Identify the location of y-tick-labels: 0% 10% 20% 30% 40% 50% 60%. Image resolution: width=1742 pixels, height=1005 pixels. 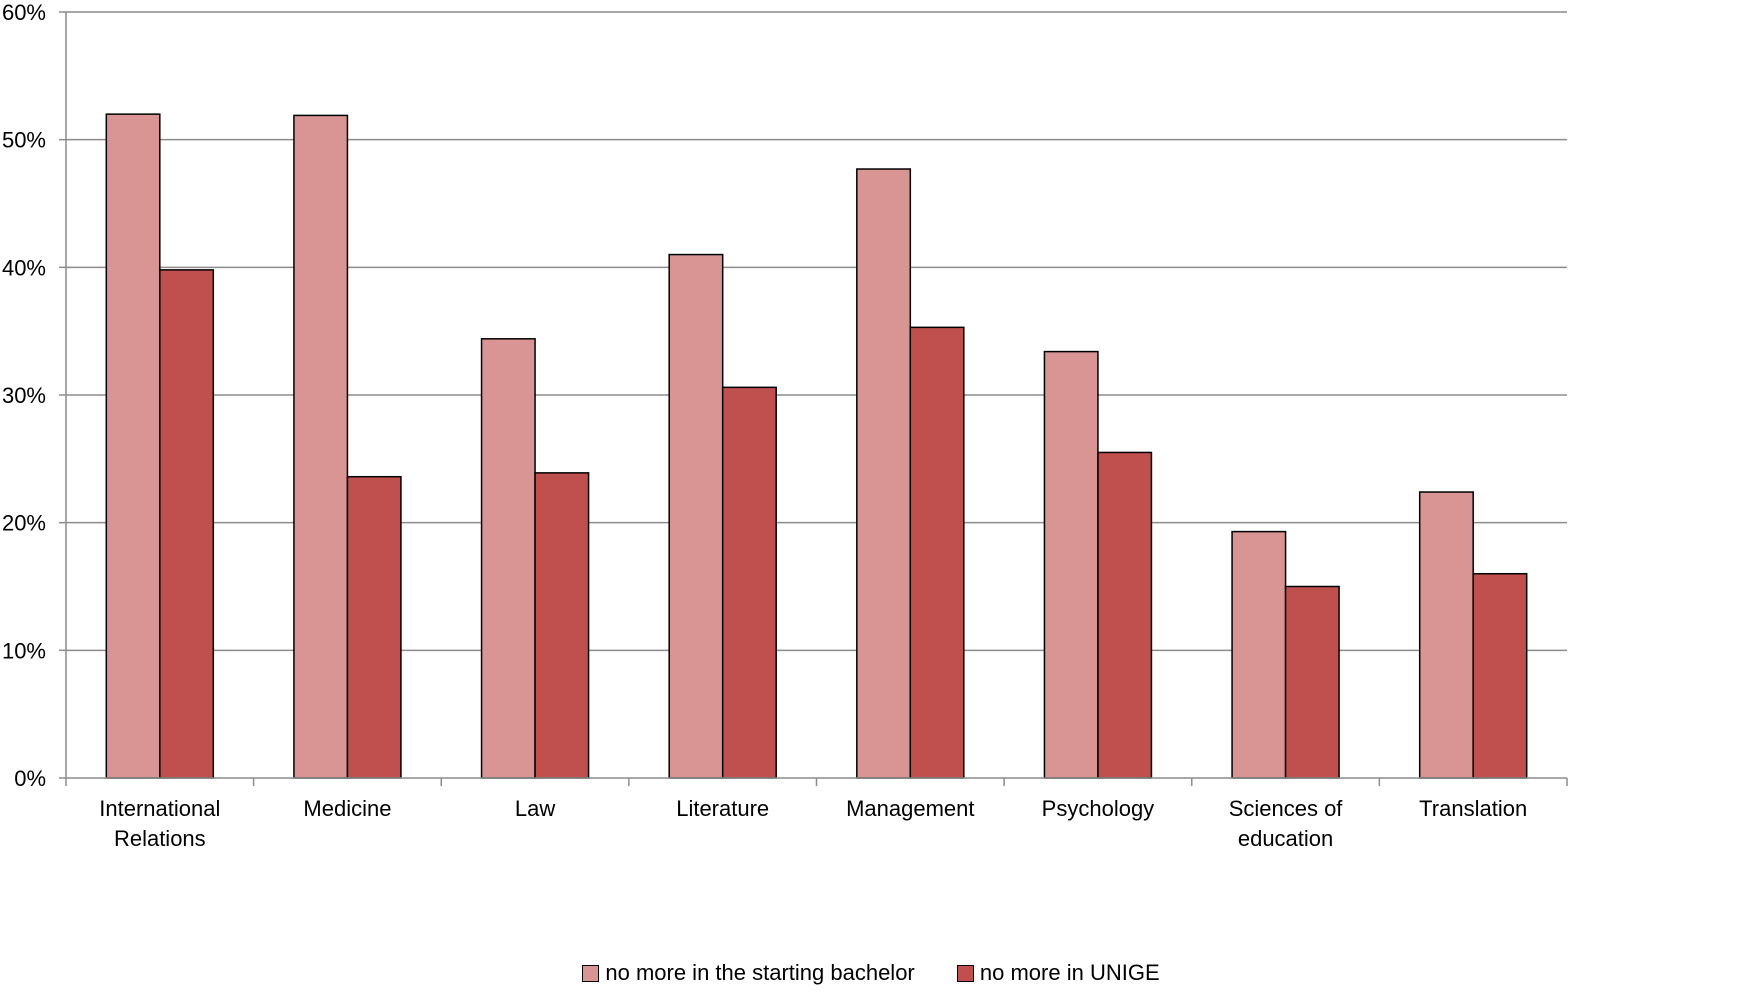
(24, 395).